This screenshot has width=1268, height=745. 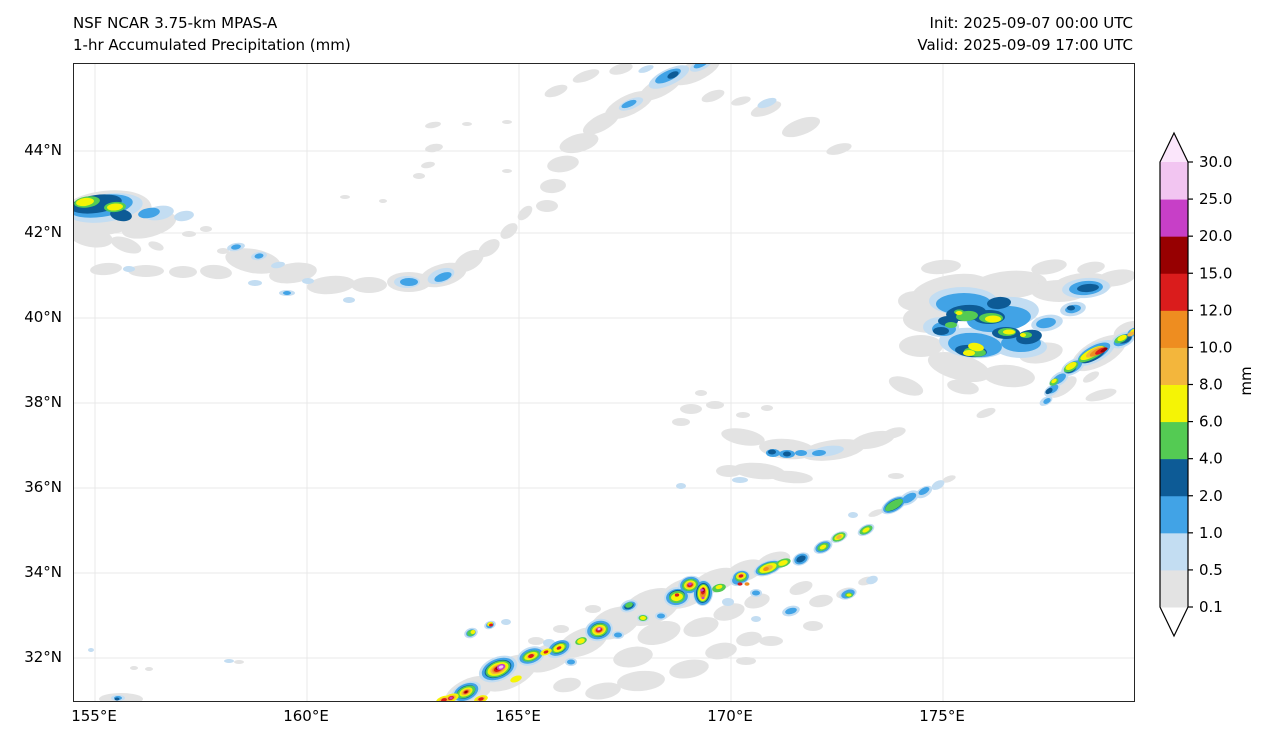 I want to click on valid-time-label: Valid: 2025-09-09 17:00 UTC, so click(x=1025, y=45).